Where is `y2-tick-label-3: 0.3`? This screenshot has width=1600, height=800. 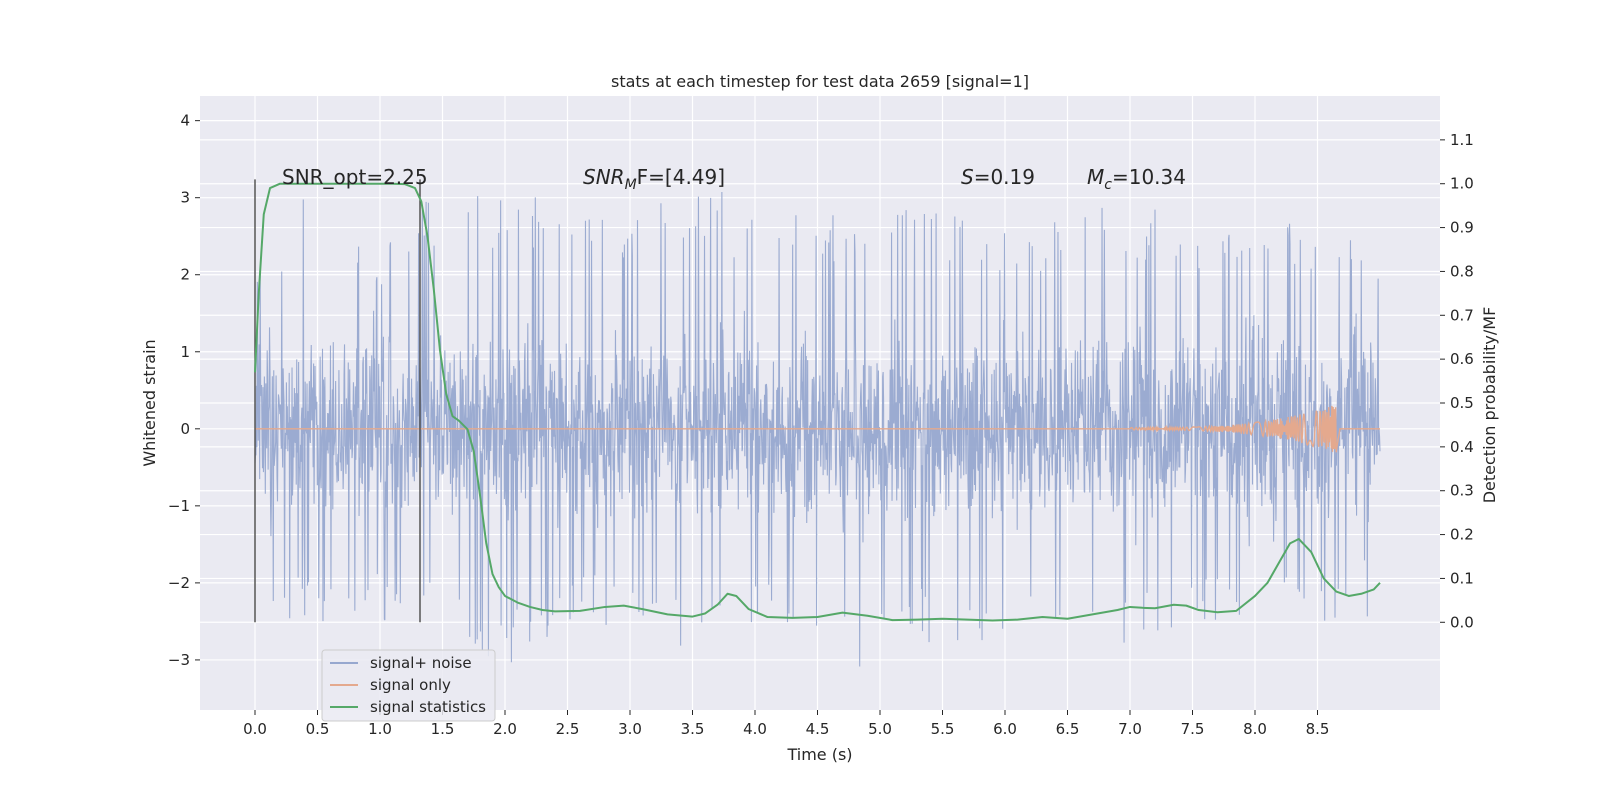
y2-tick-label-3: 0.3 is located at coordinates (1462, 491).